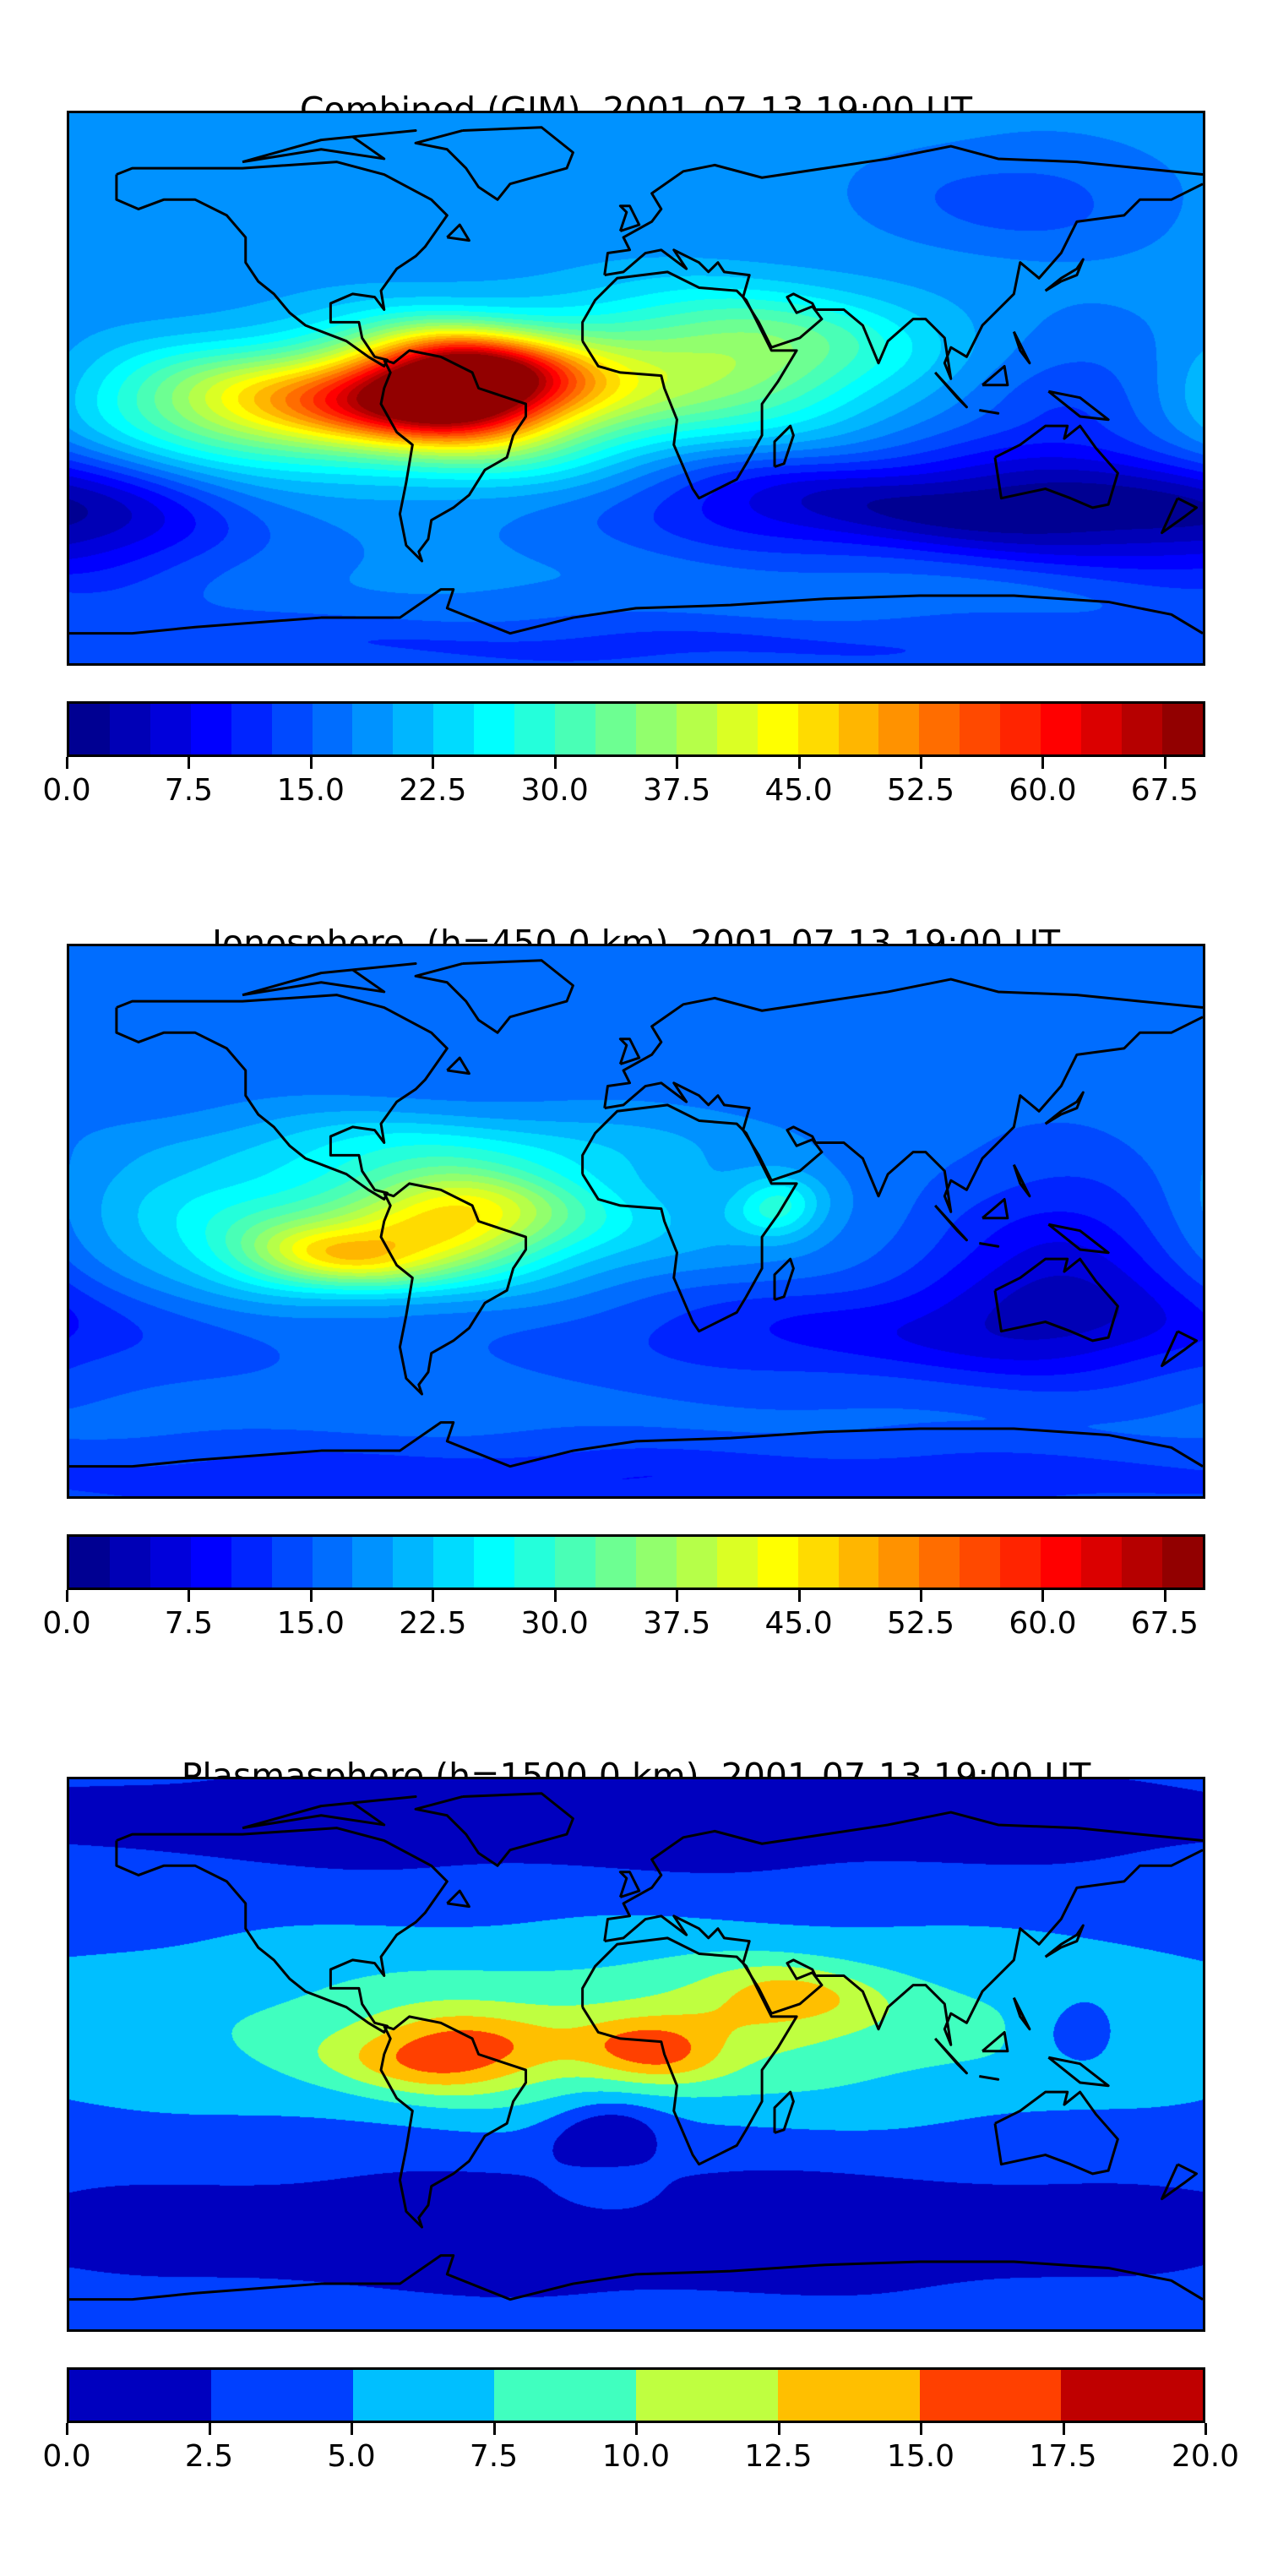  I want to click on colorbar-tick-label: 7.5, so click(494, 2456).